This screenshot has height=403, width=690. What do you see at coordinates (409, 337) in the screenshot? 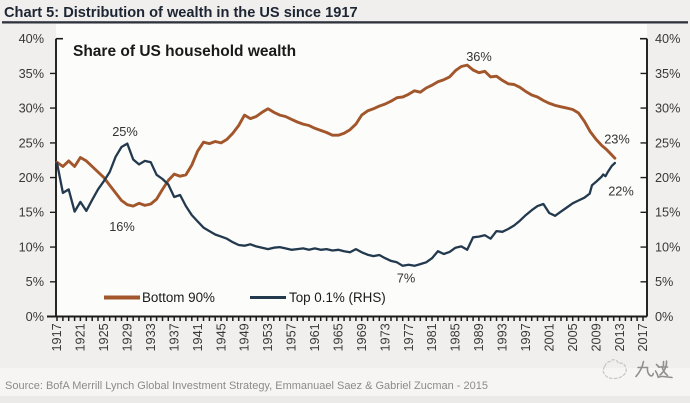
I see `svg-text: 1977` at bounding box center [409, 337].